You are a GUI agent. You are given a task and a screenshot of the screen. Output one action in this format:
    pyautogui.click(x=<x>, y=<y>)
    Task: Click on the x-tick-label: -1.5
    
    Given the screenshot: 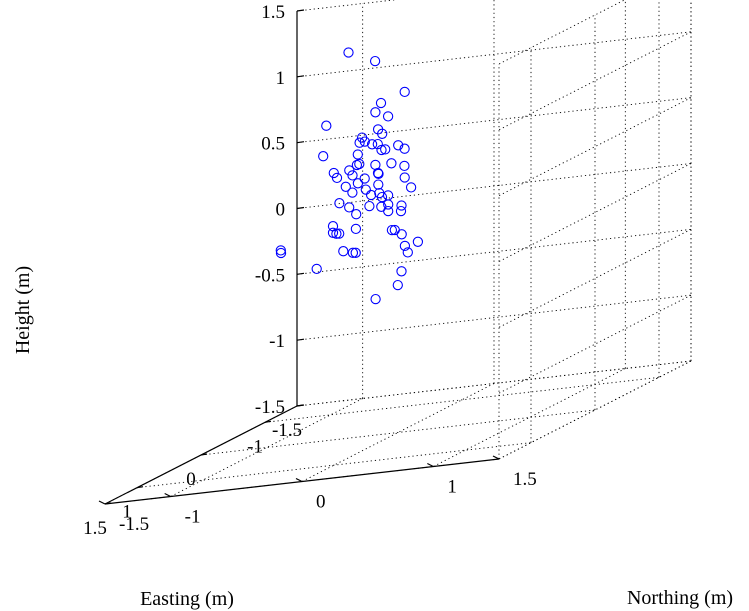 What is the action you would take?
    pyautogui.click(x=287, y=430)
    